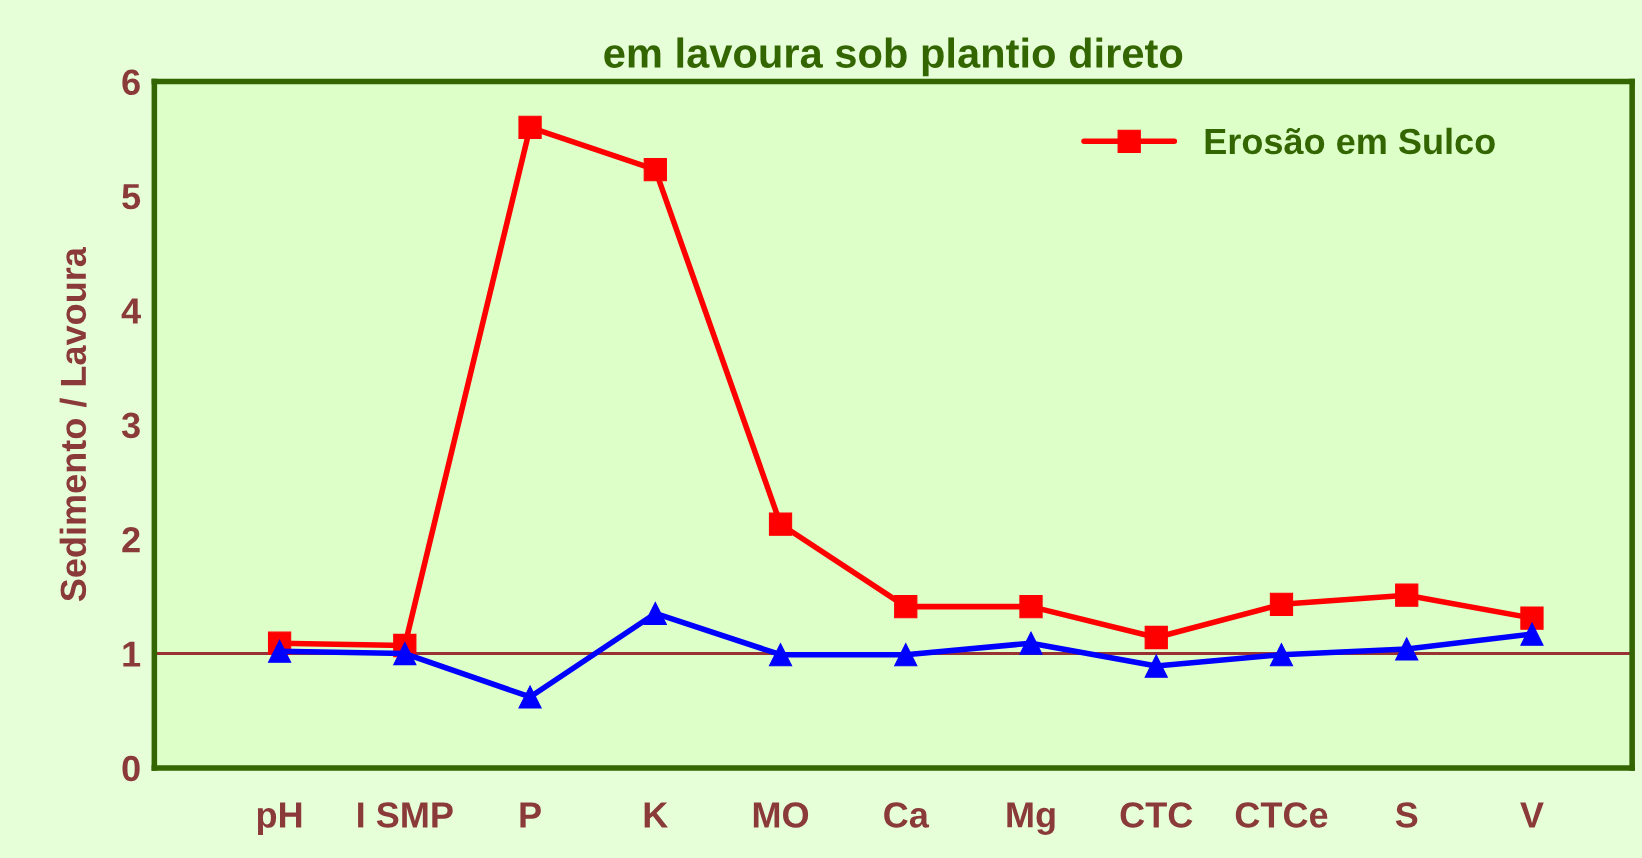 This screenshot has height=858, width=1642. I want to click on x-tick-label: pH, so click(279, 818).